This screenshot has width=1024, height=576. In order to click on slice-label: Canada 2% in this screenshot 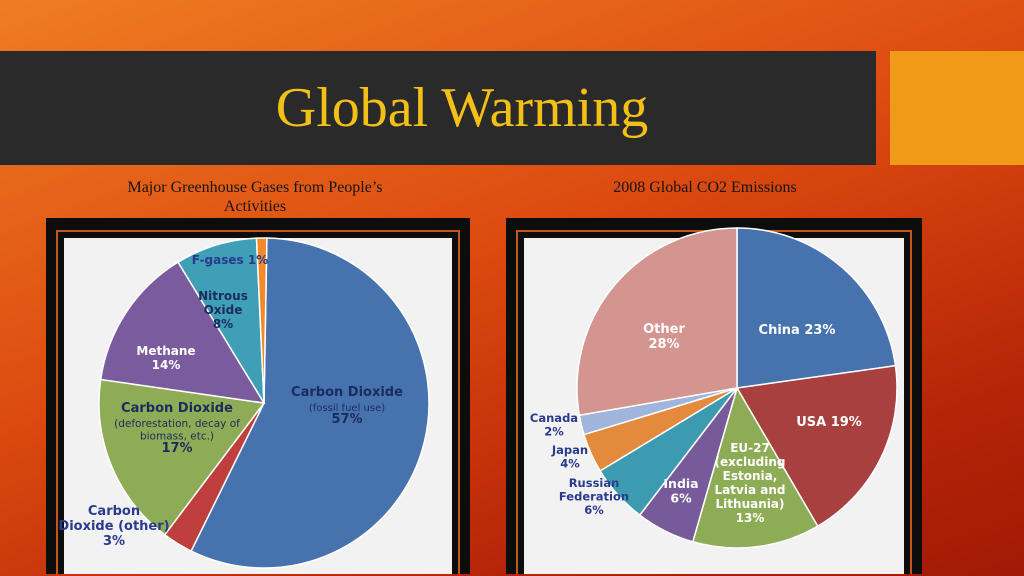, I will do `click(554, 425)`.